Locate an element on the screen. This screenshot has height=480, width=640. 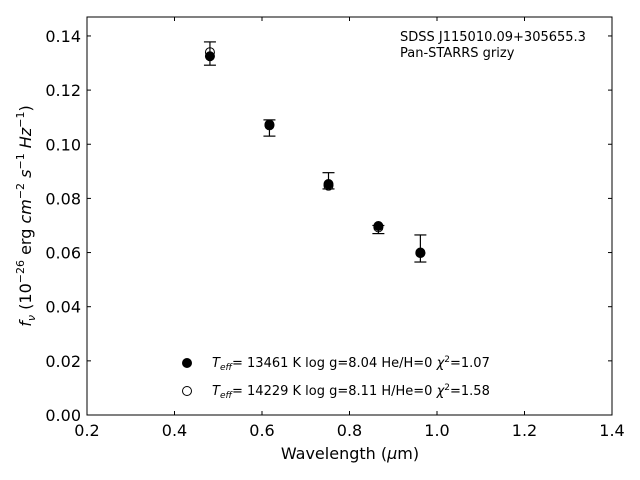
x-tick-label: 1.2 is located at coordinates (524, 430).